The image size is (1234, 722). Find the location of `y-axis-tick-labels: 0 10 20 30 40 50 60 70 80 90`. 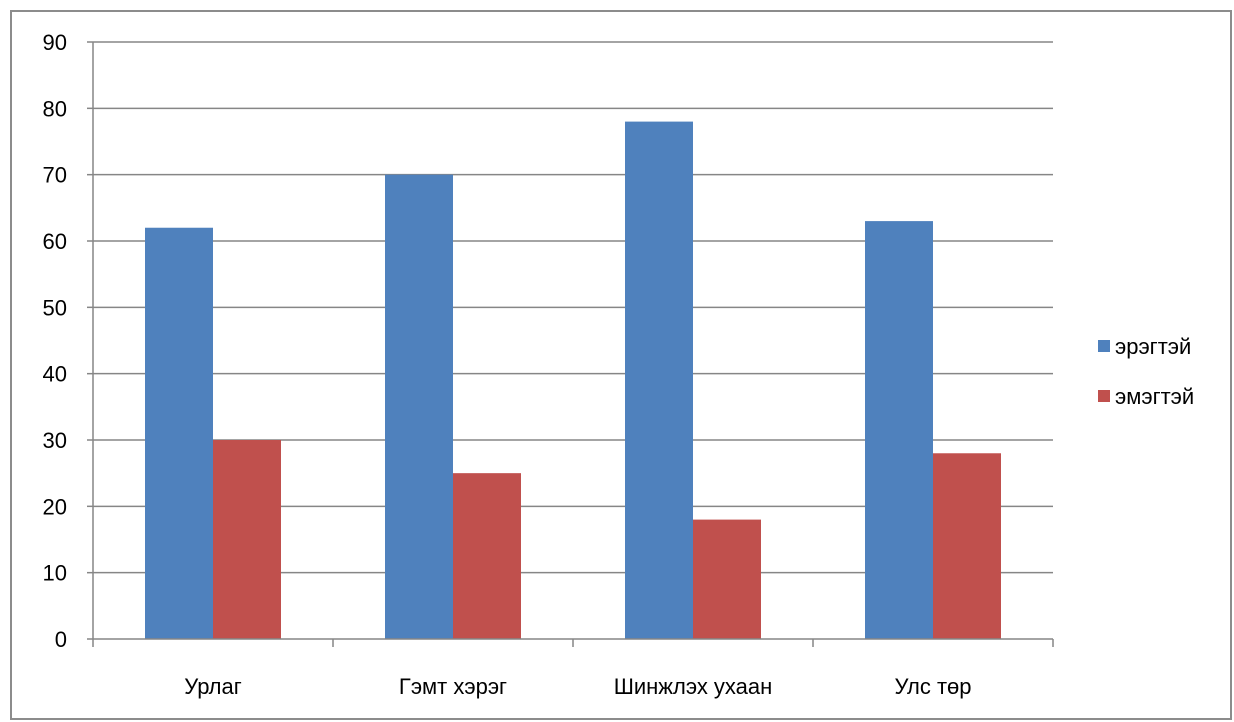

y-axis-tick-labels: 0 10 20 30 40 50 60 70 80 90 is located at coordinates (55, 341).